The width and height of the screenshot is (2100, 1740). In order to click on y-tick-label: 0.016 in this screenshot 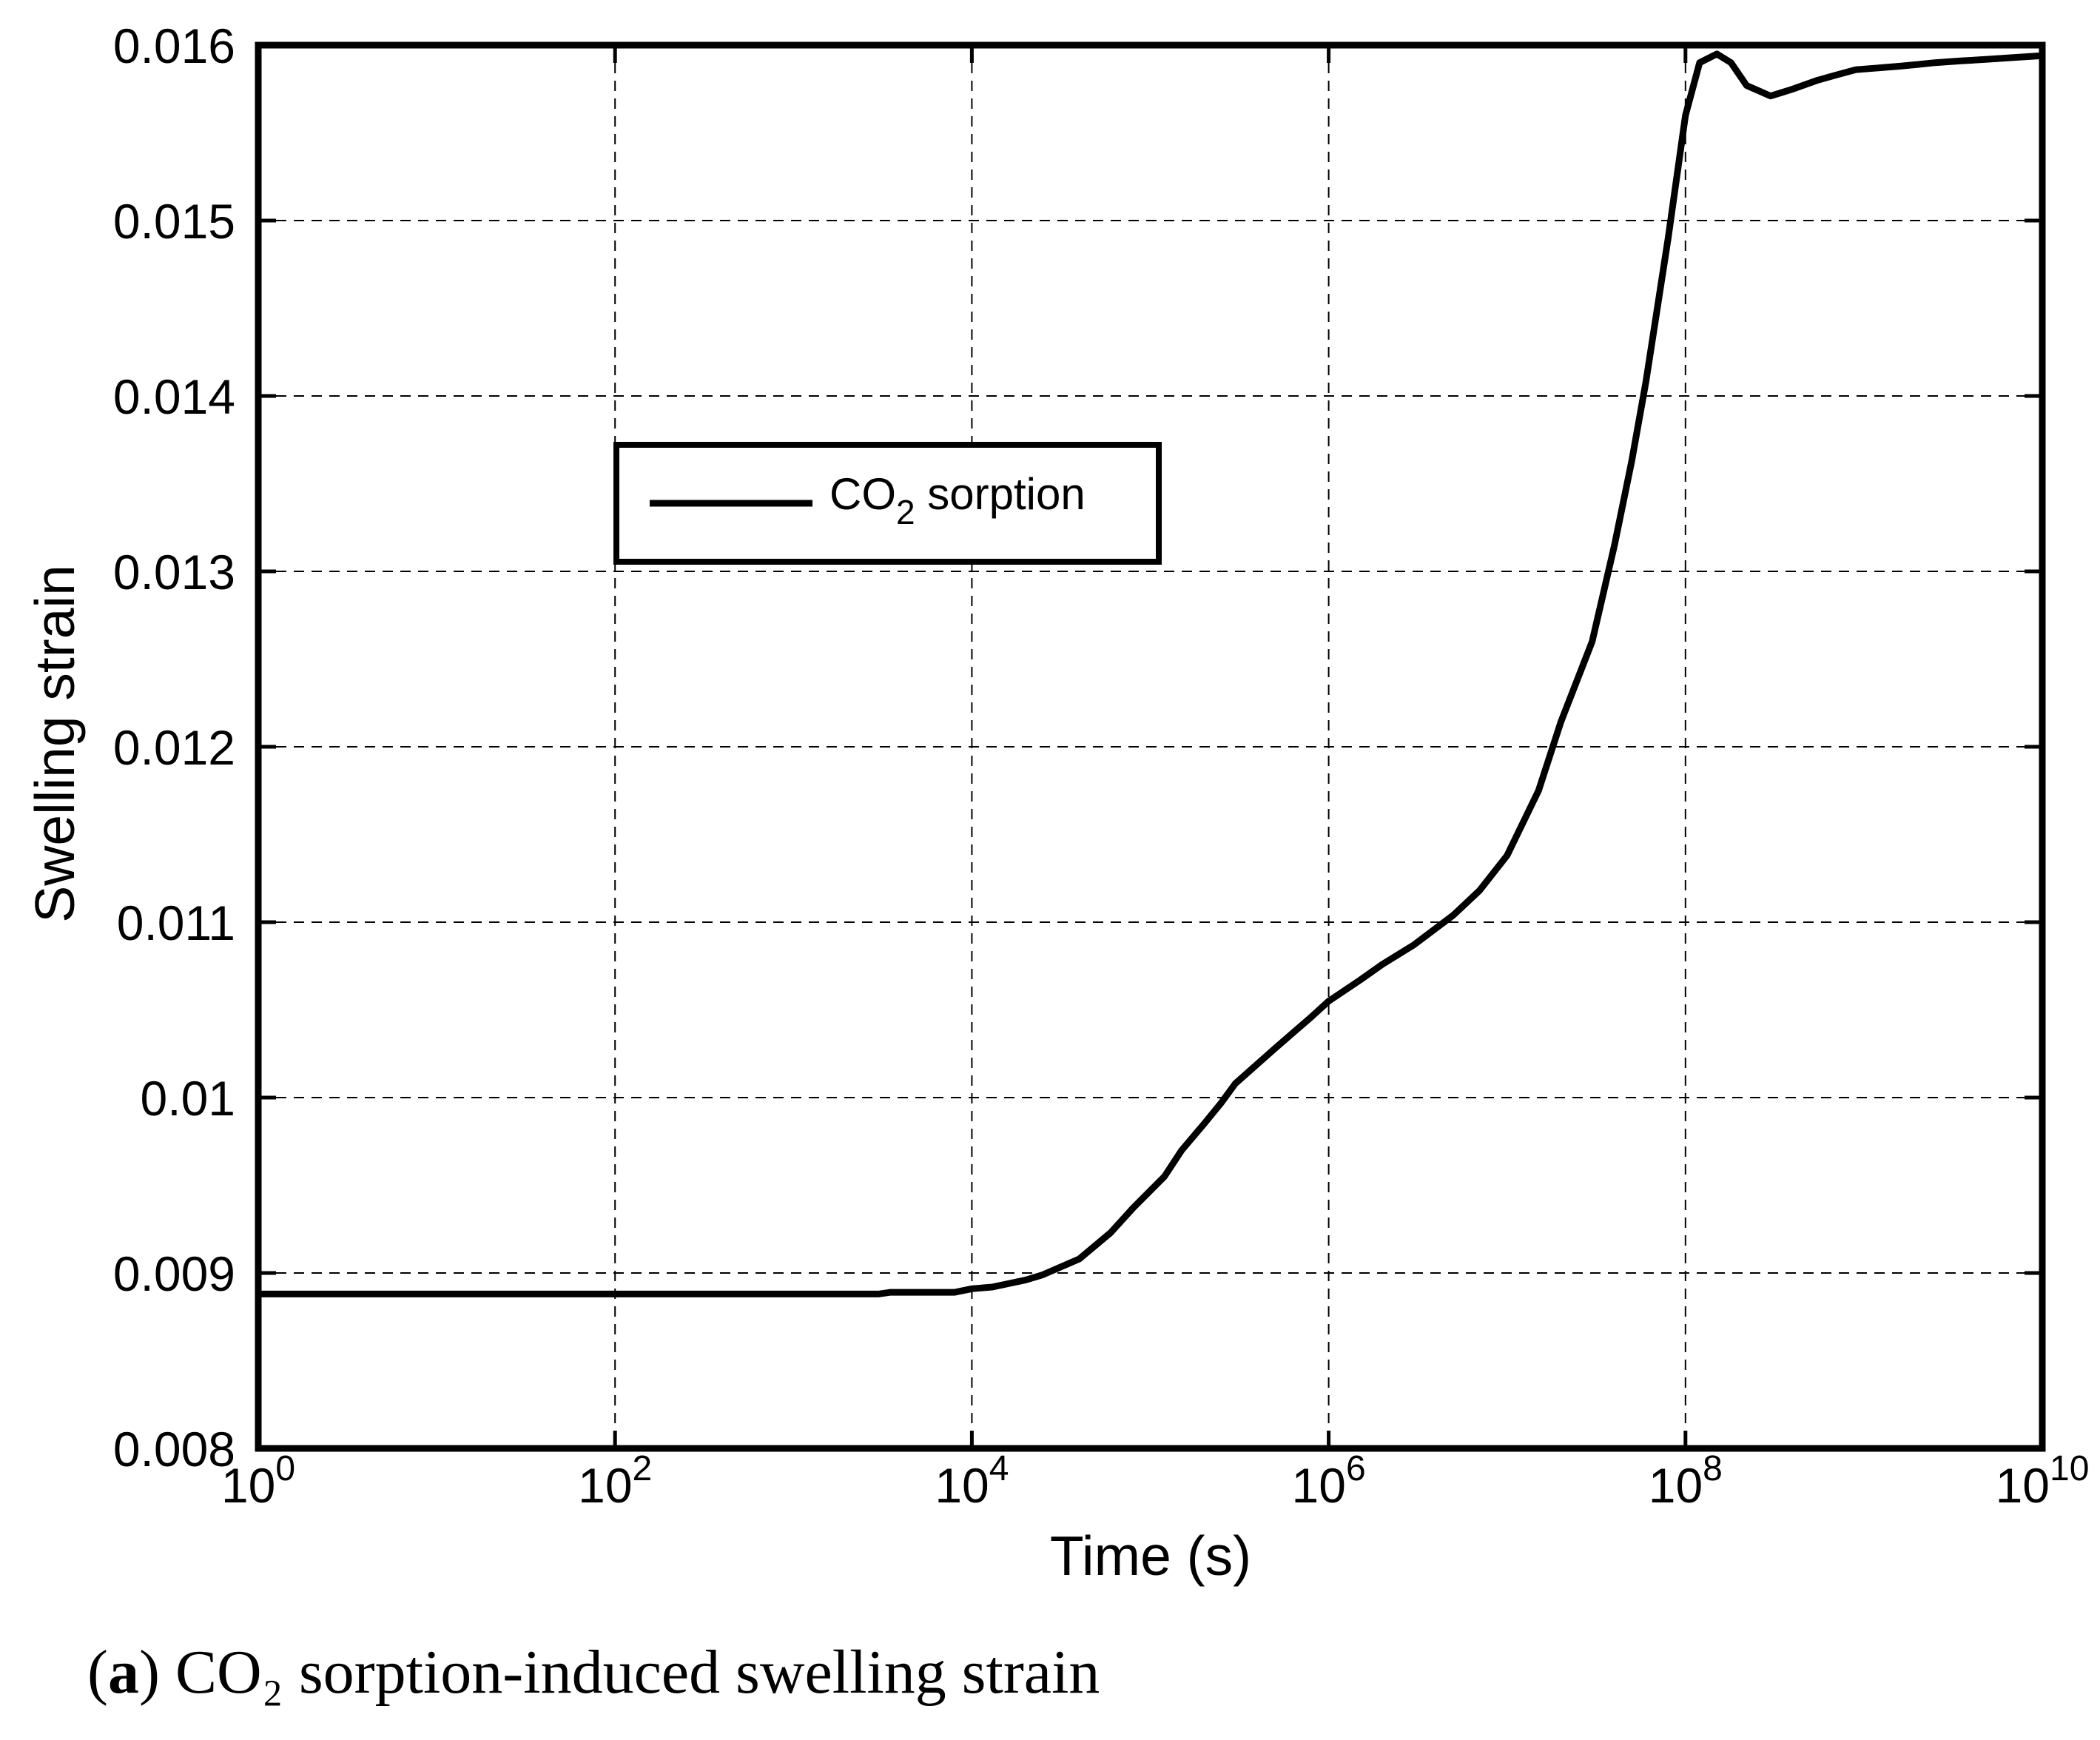, I will do `click(174, 46)`.